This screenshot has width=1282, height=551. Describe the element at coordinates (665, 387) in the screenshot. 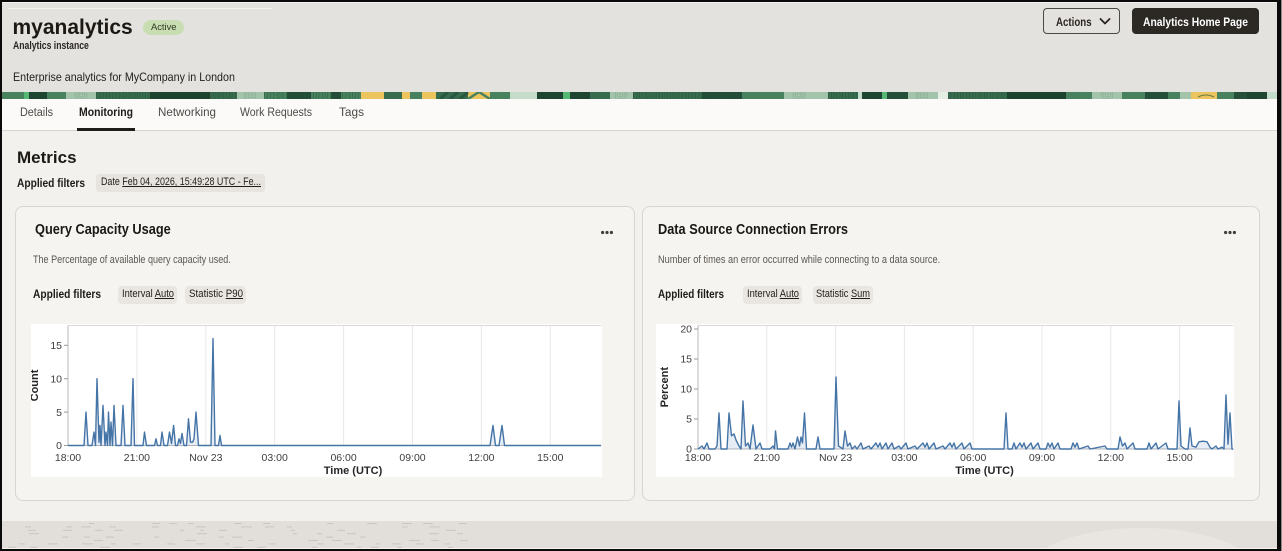

I see `svg-text: Percent` at that location.